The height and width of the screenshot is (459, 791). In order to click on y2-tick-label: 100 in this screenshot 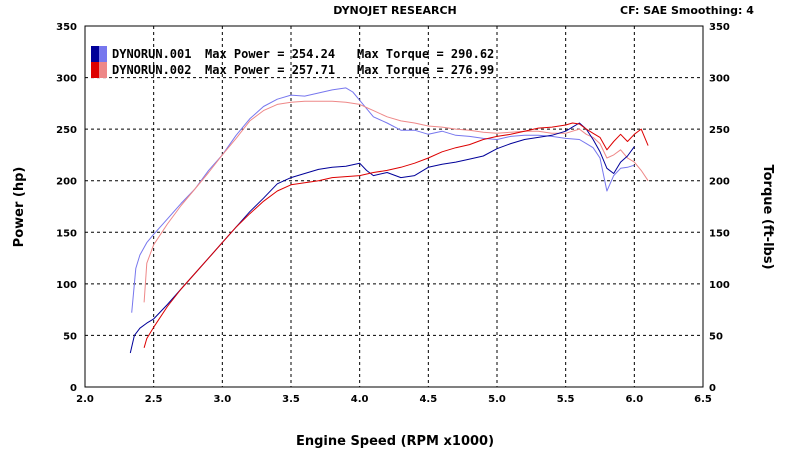, I will do `click(719, 285)`.